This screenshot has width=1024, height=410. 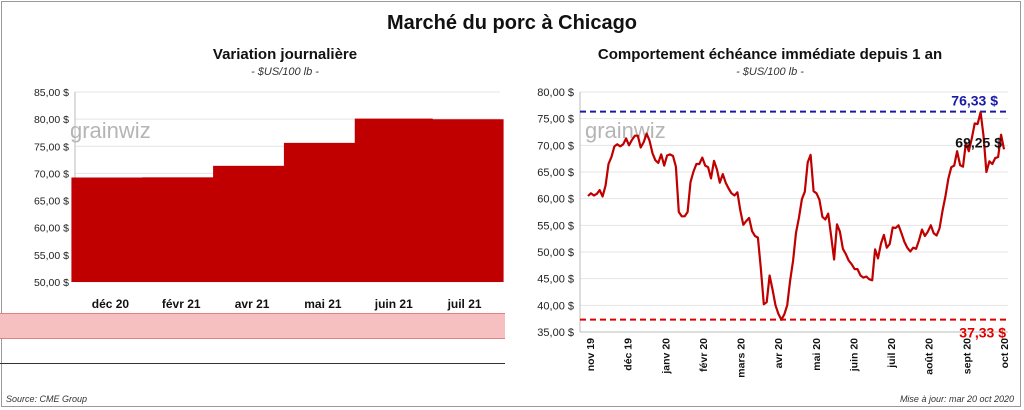 What do you see at coordinates (110, 130) in the screenshot?
I see `watermark: grainwiz` at bounding box center [110, 130].